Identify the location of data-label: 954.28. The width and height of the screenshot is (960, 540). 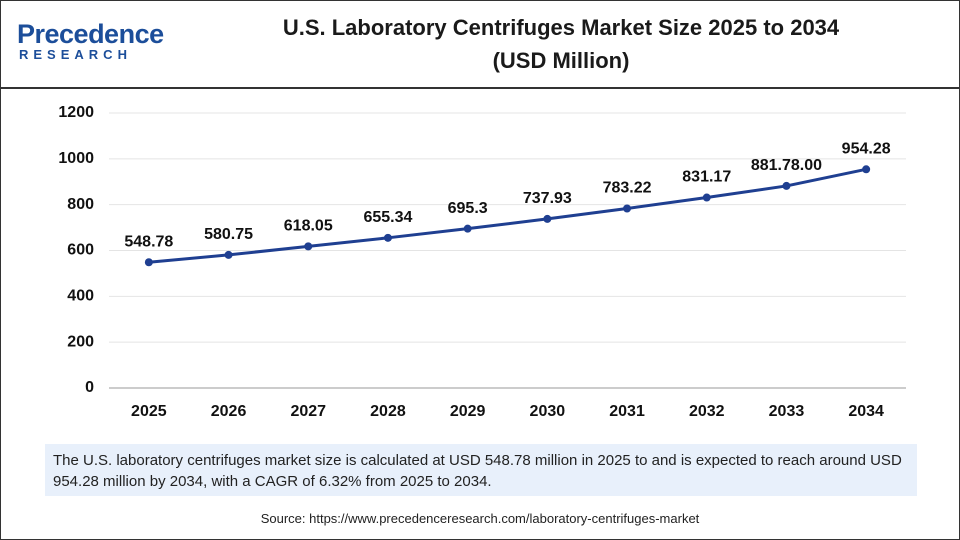
(866, 149).